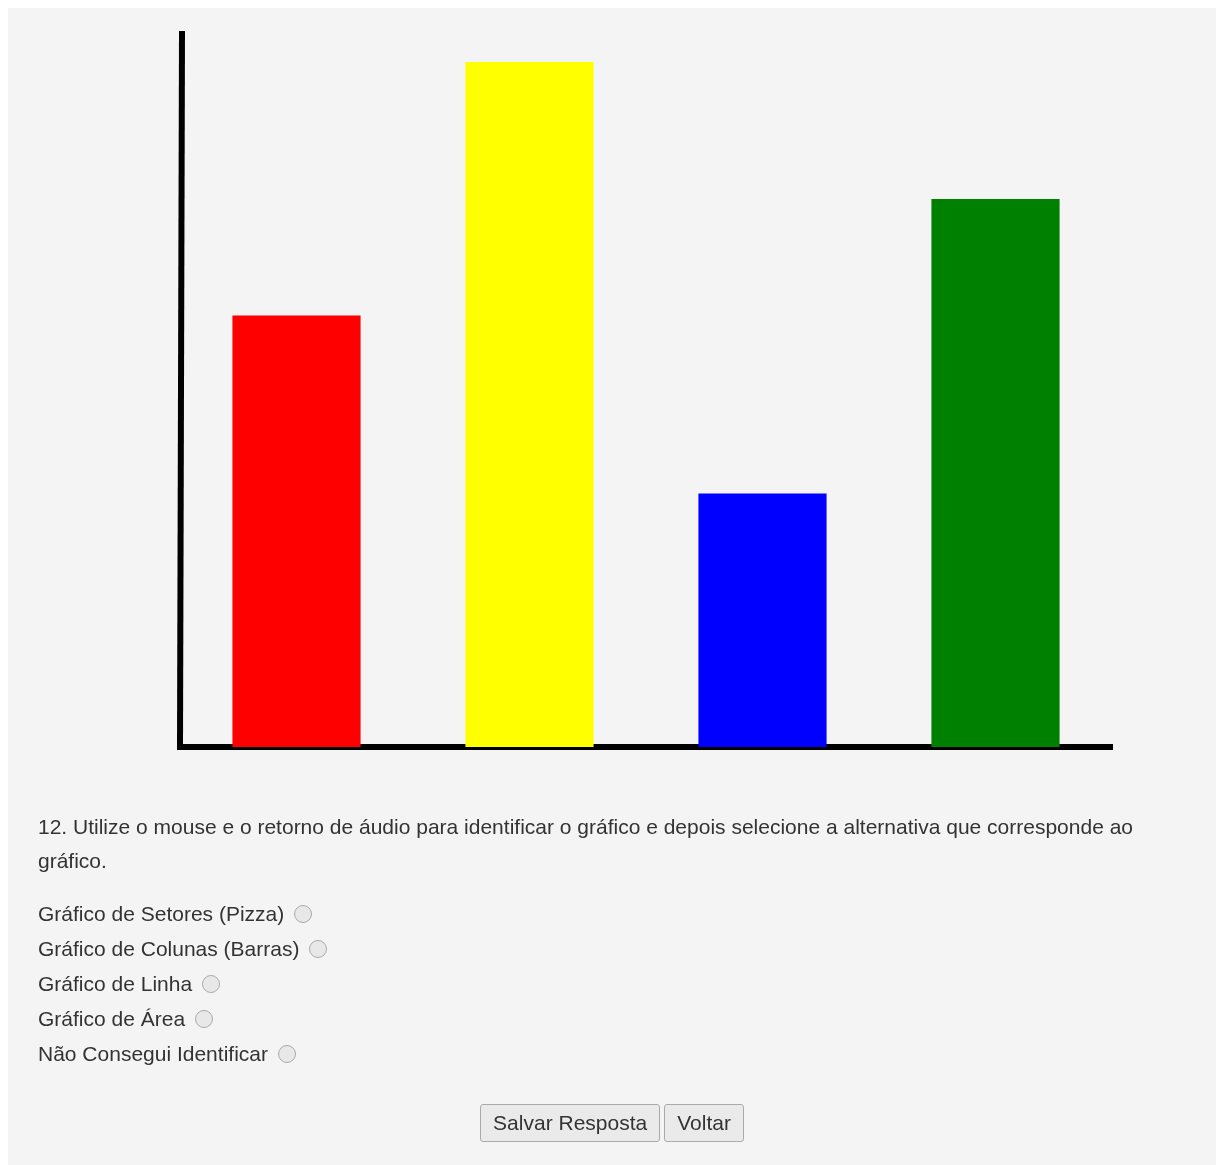  What do you see at coordinates (704, 1123) in the screenshot?
I see `text: Voltar` at bounding box center [704, 1123].